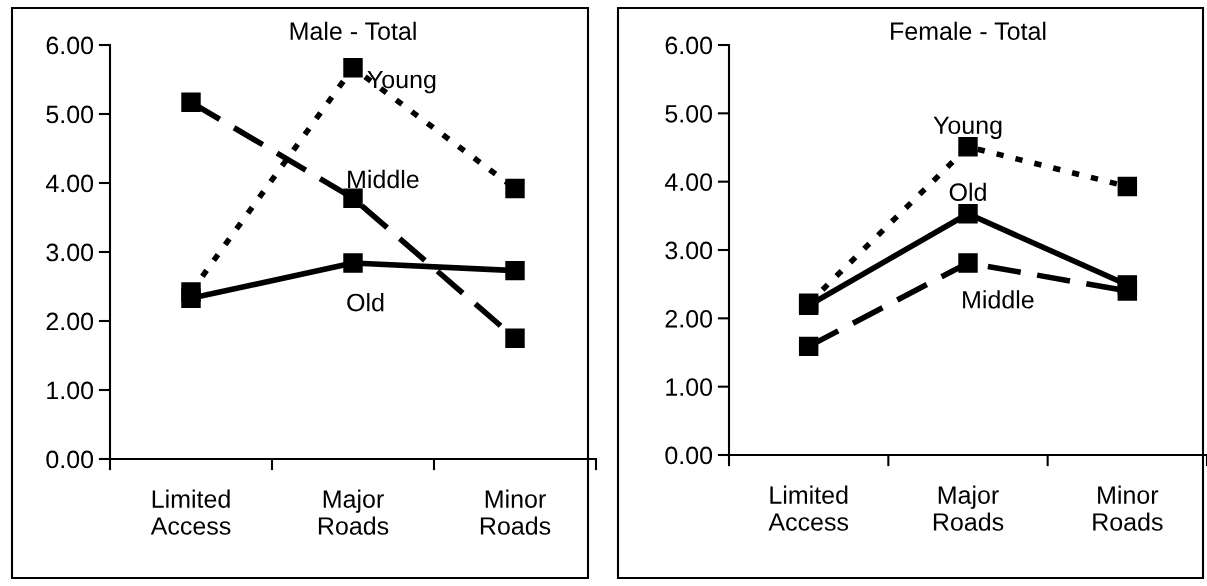 The image size is (1207, 586). Describe the element at coordinates (968, 31) in the screenshot. I see `chart-title: Female - Total` at that location.